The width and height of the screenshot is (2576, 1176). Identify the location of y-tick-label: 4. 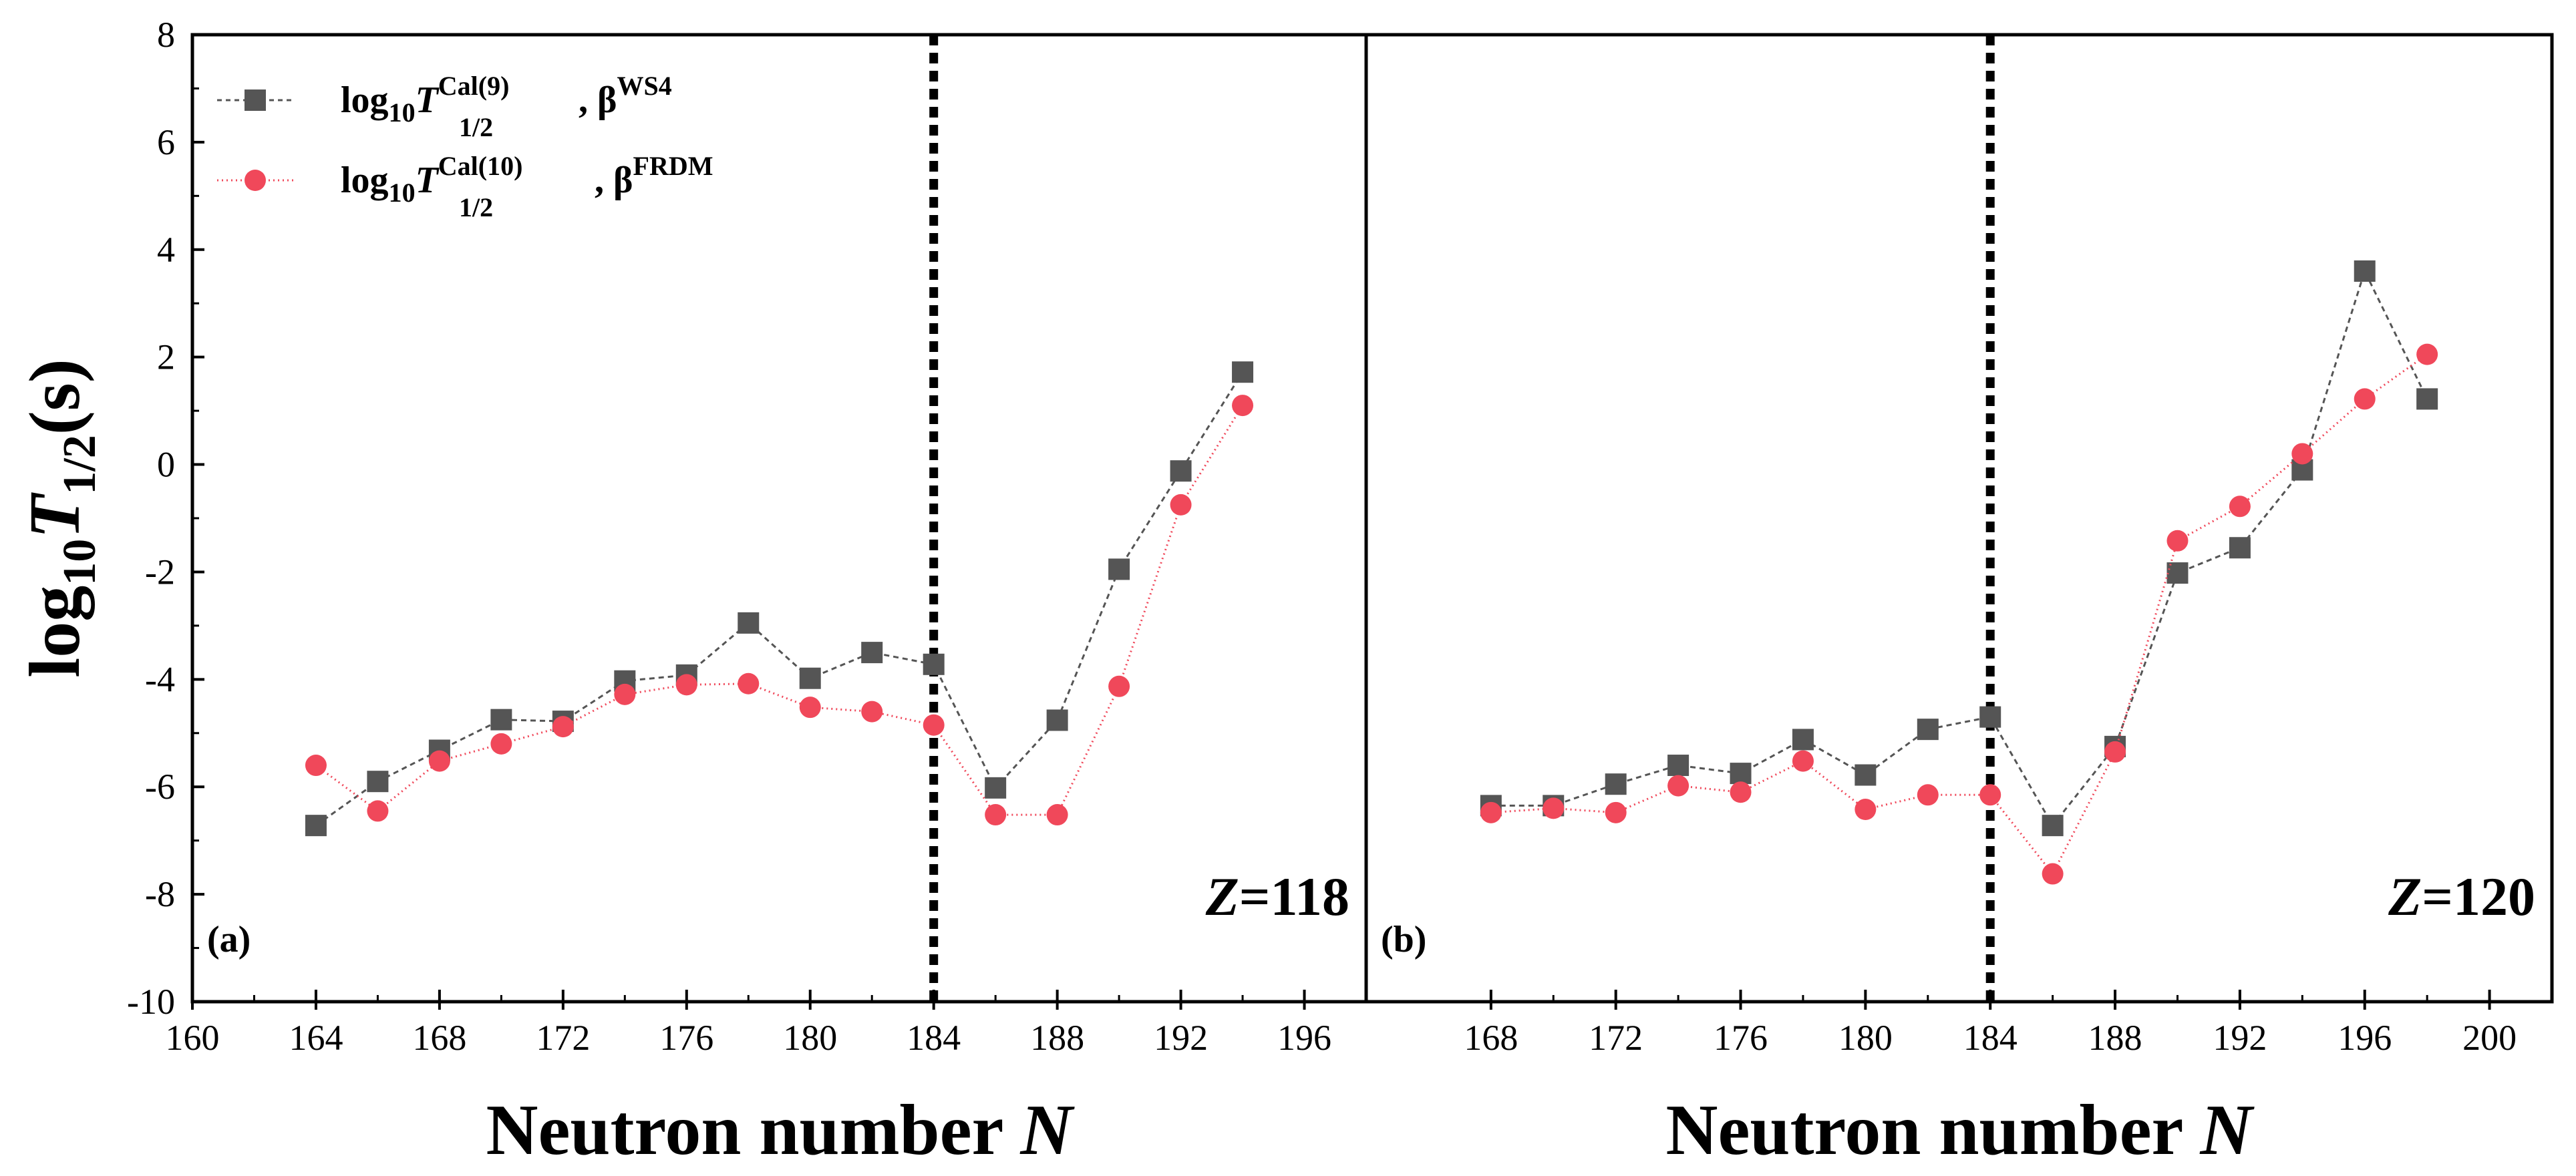
(166, 250).